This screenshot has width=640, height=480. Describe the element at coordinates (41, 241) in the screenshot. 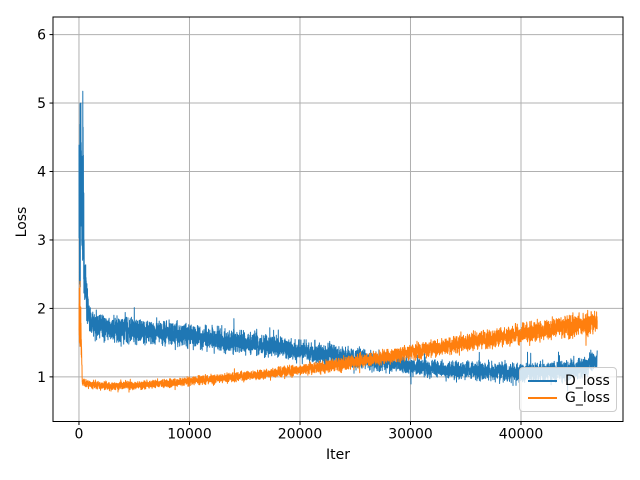

I see `y-tick-label: 3` at that location.